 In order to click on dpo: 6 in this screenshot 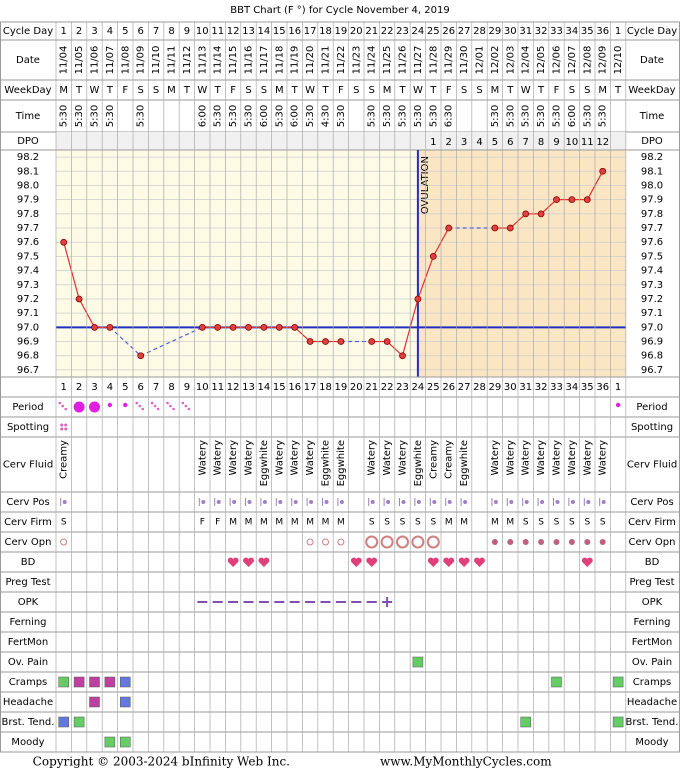, I will do `click(510, 142)`.